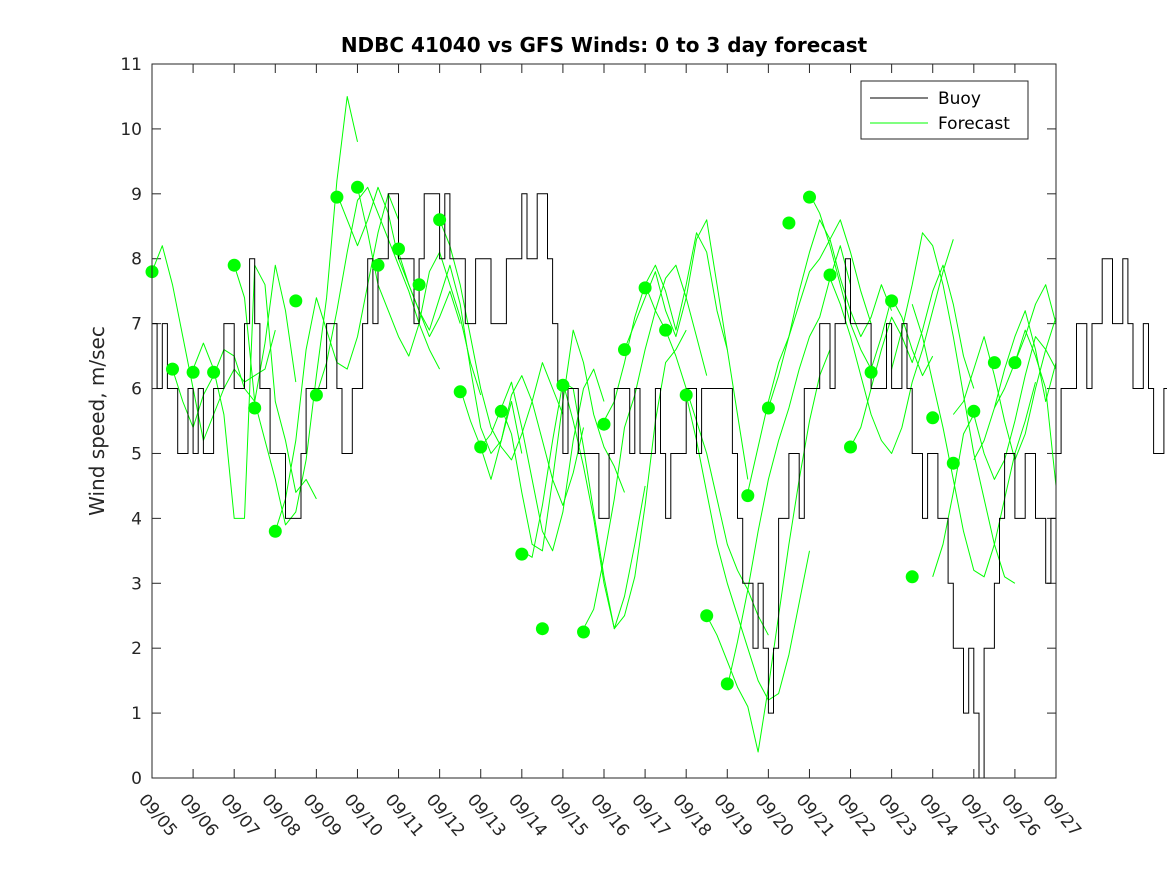 Image resolution: width=1167 pixels, height=875 pixels. I want to click on legend-box, so click(944, 110).